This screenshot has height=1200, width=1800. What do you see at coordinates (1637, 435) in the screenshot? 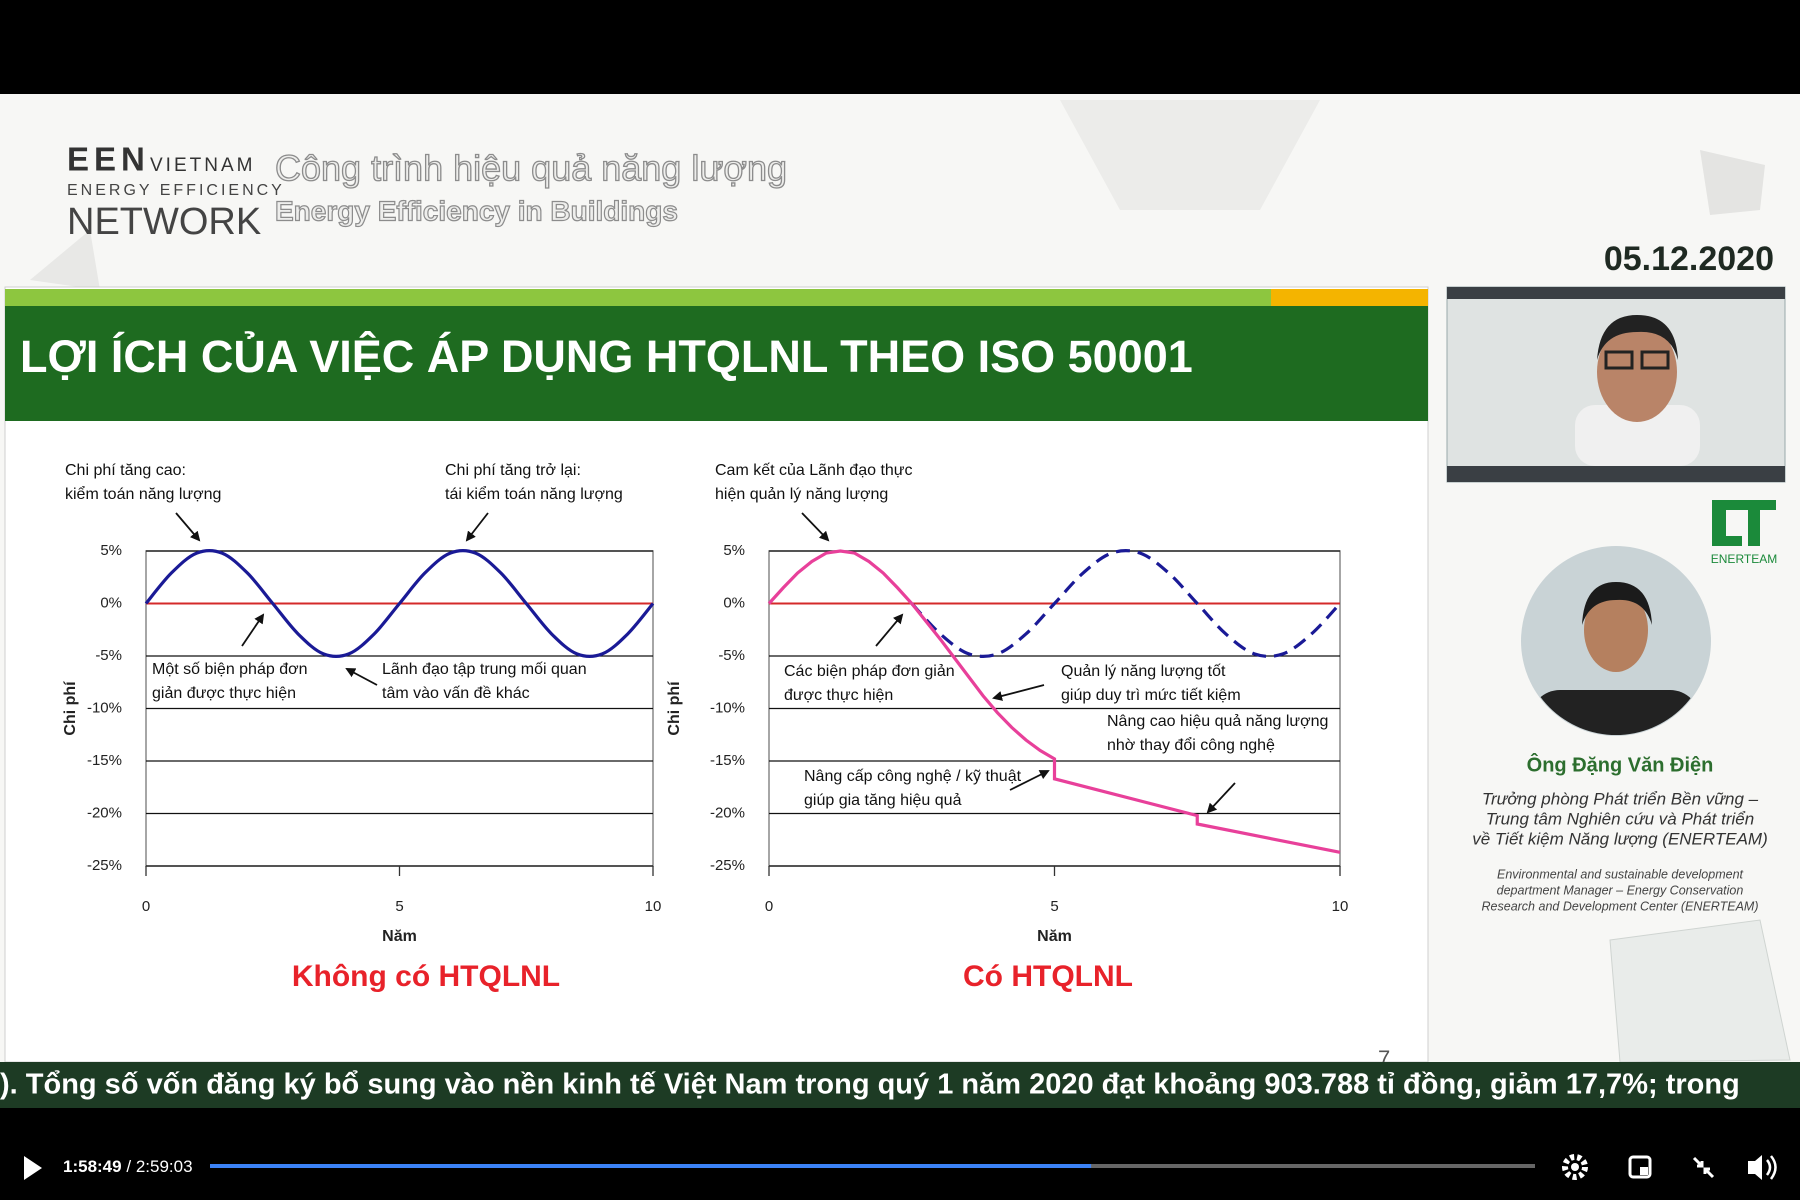
I see `webcam-person-body` at bounding box center [1637, 435].